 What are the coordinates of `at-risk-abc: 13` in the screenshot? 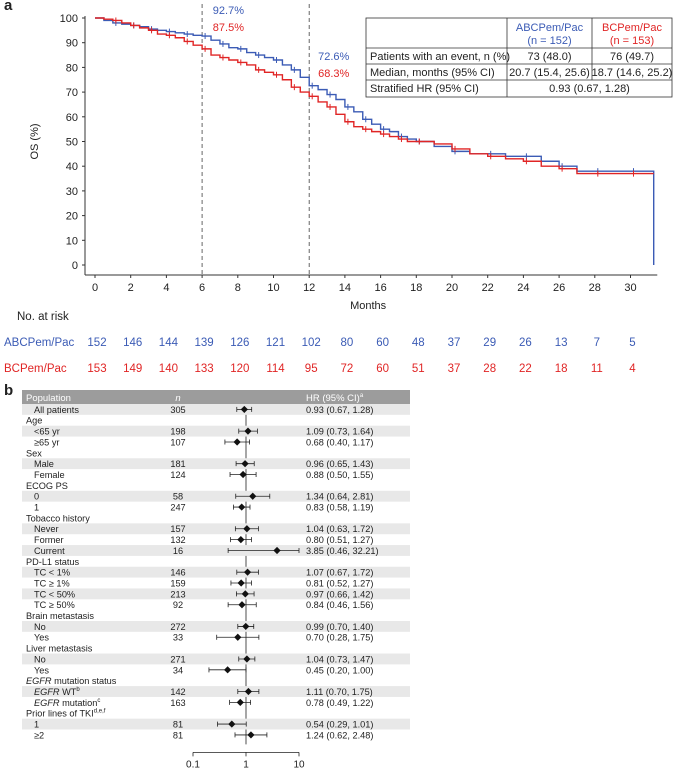 It's located at (561, 343).